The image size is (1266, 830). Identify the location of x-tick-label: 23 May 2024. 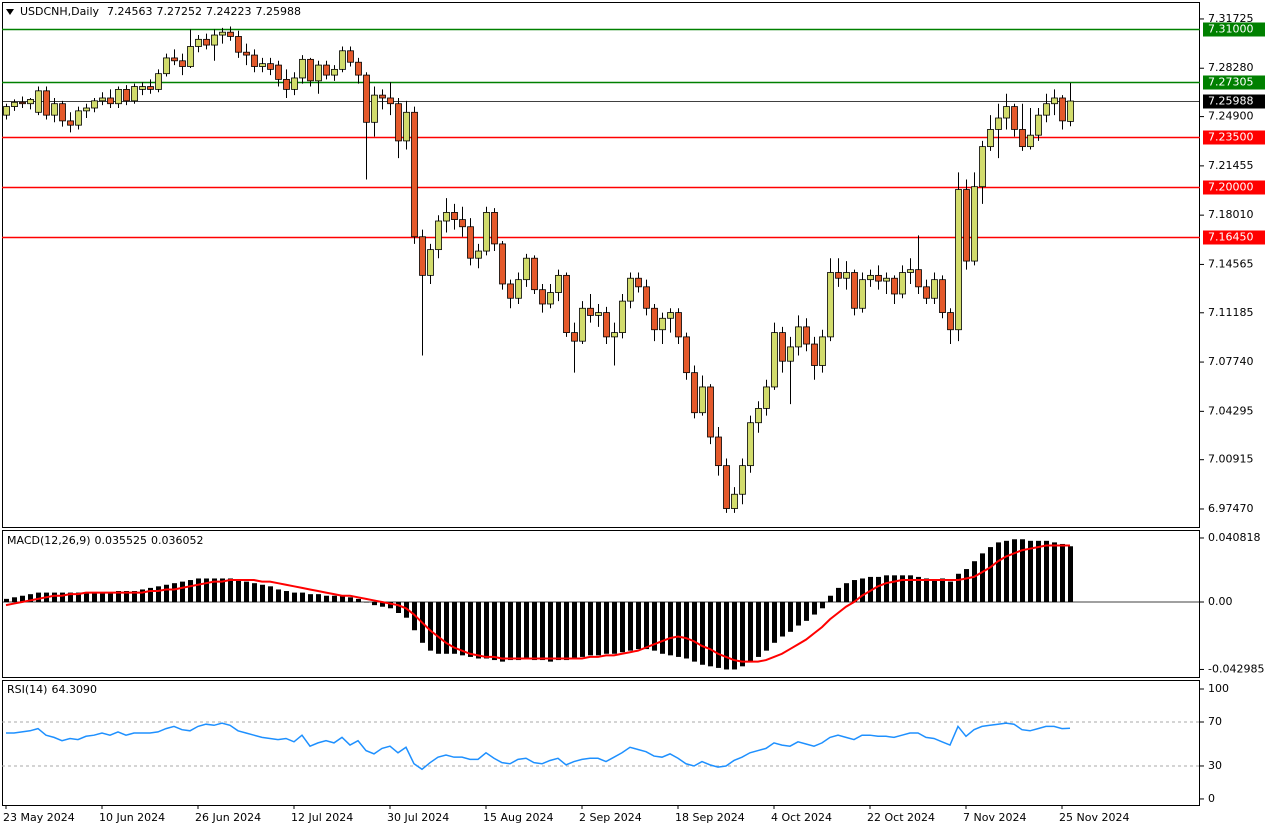
(39, 817).